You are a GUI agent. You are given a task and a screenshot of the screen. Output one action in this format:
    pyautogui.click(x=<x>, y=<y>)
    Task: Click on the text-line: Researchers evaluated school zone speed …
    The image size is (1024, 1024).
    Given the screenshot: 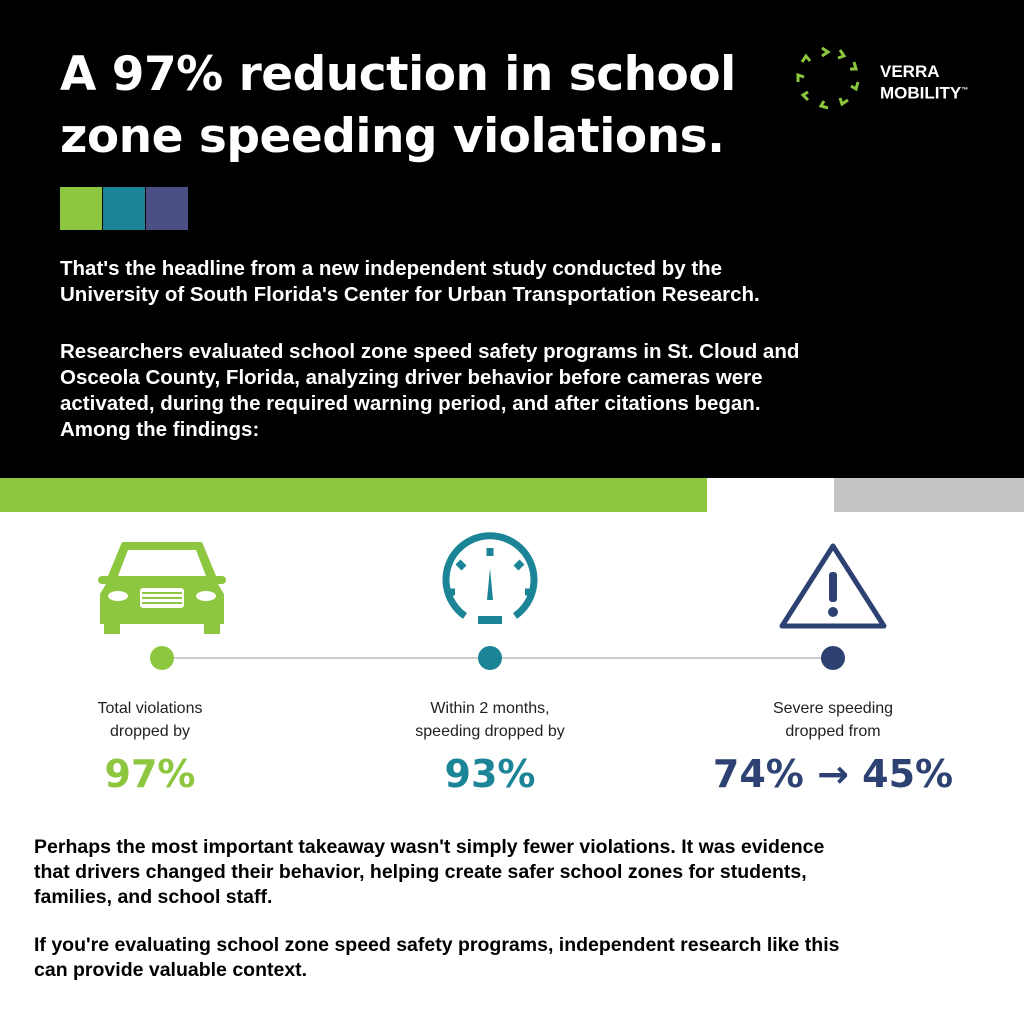 What is the action you would take?
    pyautogui.click(x=430, y=351)
    